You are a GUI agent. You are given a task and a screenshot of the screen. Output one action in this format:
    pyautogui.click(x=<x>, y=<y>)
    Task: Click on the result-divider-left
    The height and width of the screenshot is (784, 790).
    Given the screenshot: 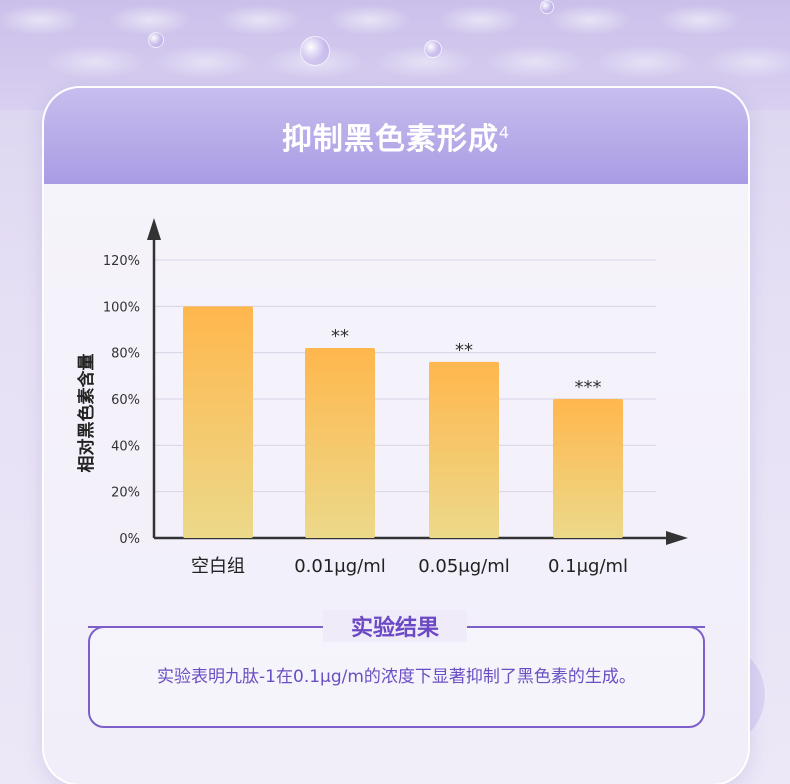 What is the action you would take?
    pyautogui.click(x=198, y=627)
    